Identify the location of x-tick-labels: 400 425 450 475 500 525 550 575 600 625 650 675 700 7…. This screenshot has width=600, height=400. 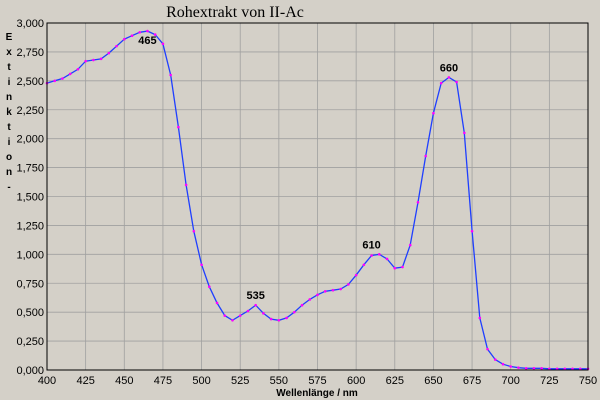
(317, 381).